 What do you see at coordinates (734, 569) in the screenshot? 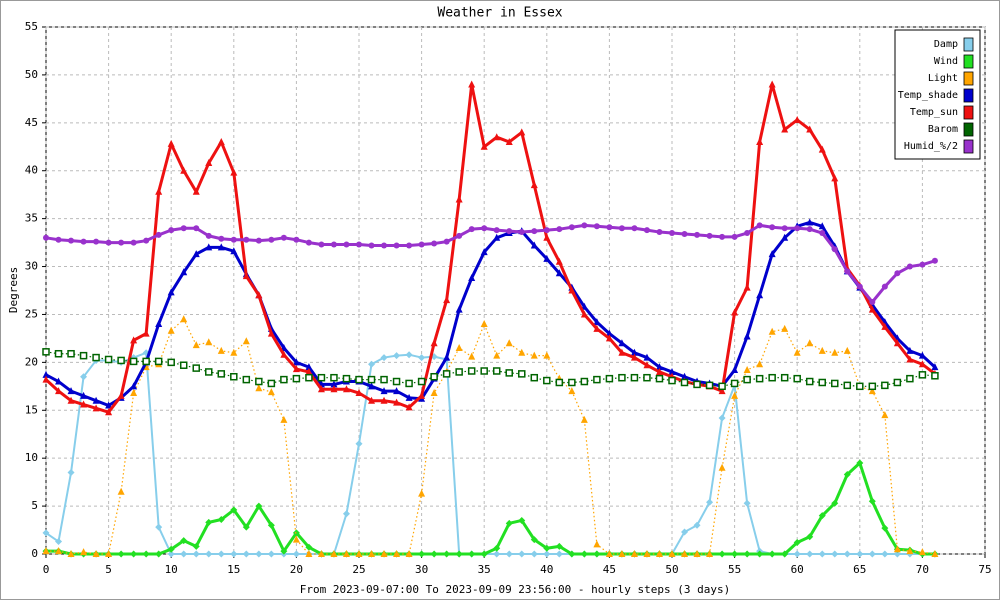
I see `x-tick-label: 55` at bounding box center [734, 569].